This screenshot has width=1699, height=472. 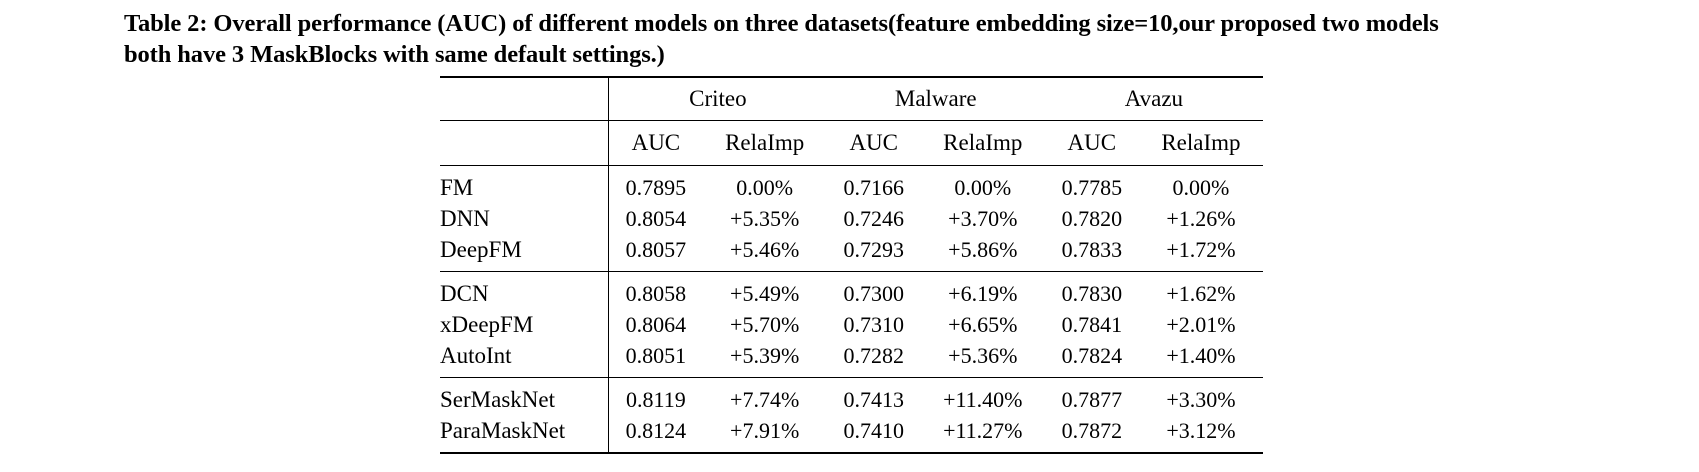 What do you see at coordinates (764, 396) in the screenshot?
I see `relaimp-cell: +7.74%` at bounding box center [764, 396].